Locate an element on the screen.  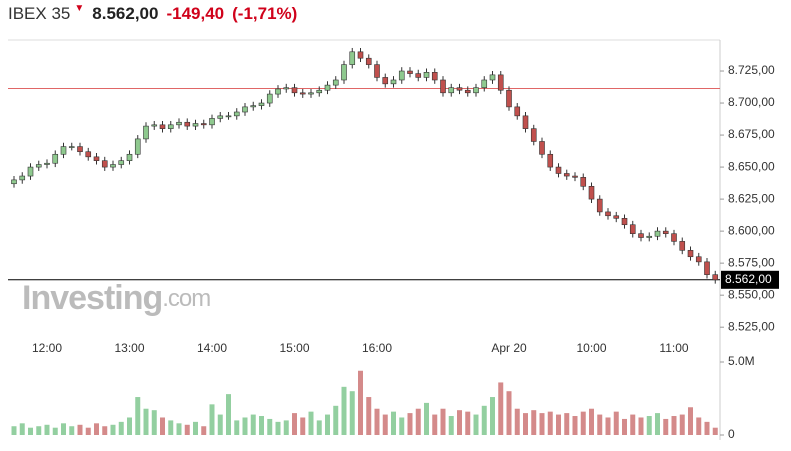
watermark: Investing.com is located at coordinates (116, 298).